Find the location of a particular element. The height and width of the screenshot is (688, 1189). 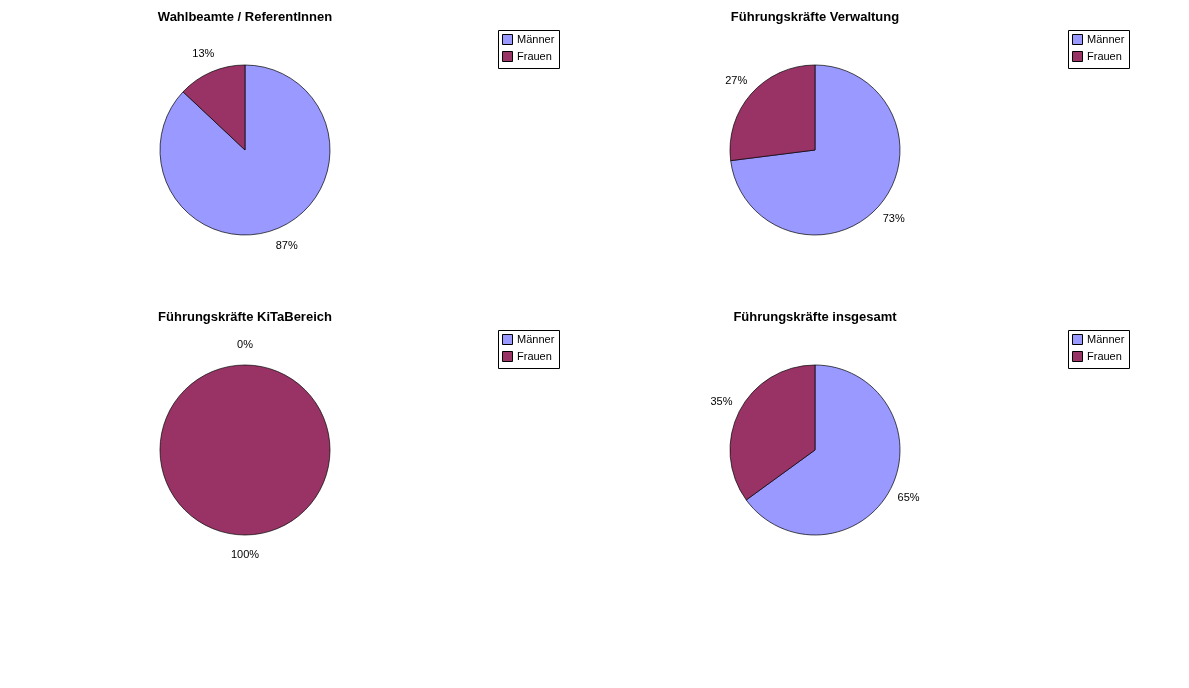

chart-title: Führungskräfte insgesamt is located at coordinates (815, 316).